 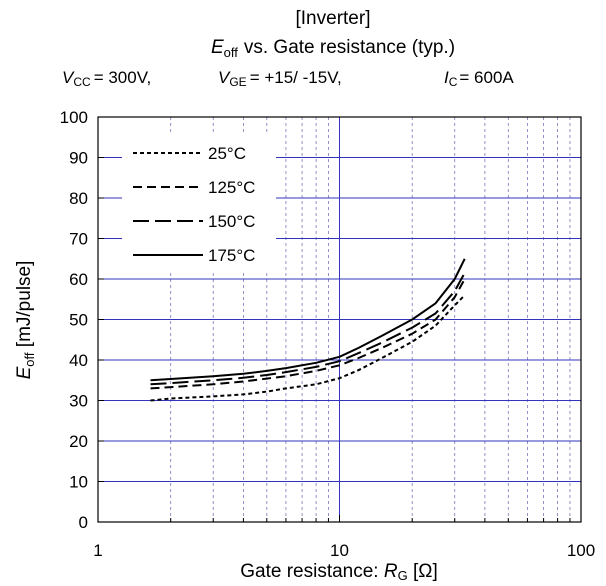 What do you see at coordinates (78, 441) in the screenshot?
I see `y-tick-label: 20` at bounding box center [78, 441].